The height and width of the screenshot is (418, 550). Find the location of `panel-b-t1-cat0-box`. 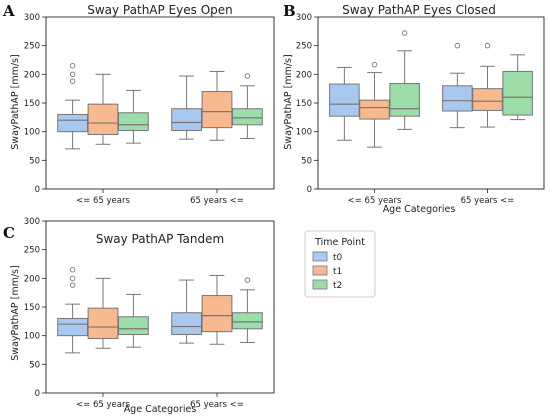

panel-b-t1-cat0-box is located at coordinates (374, 104).